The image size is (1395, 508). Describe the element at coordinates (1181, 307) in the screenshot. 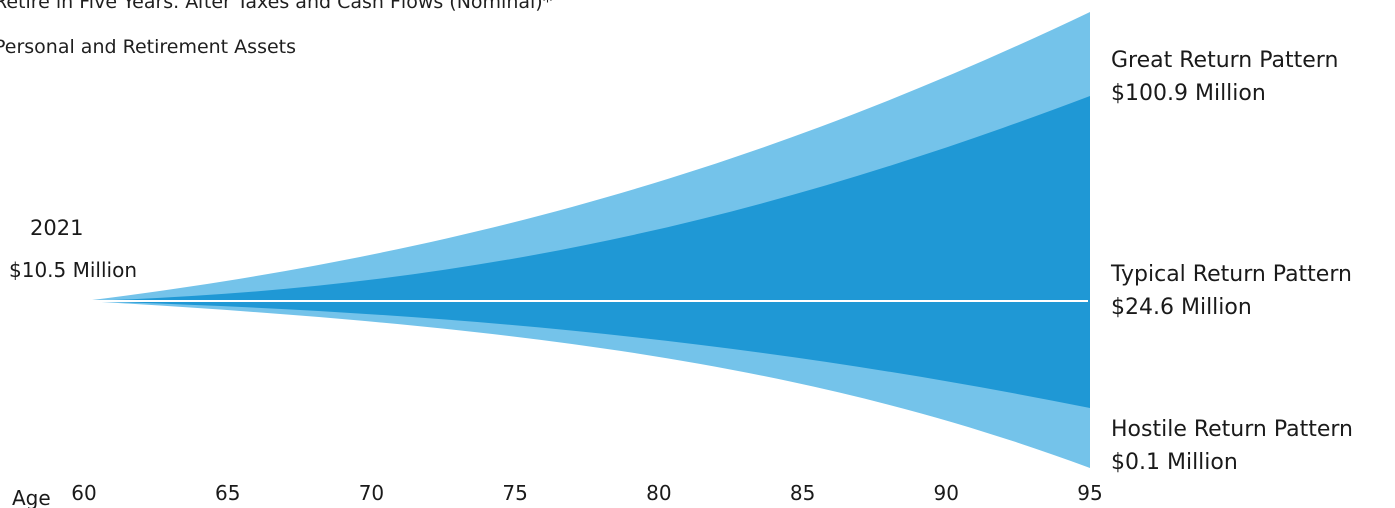

I see `typical-return-value: $24.6 Million` at that location.